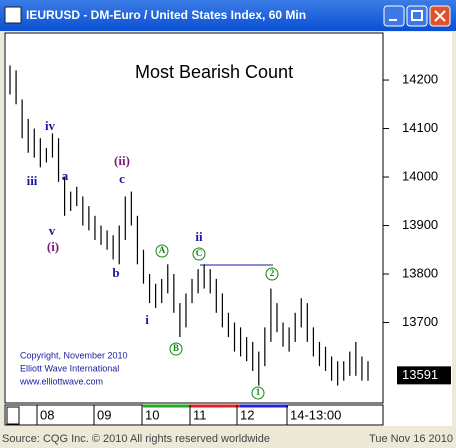  What do you see at coordinates (420, 175) in the screenshot?
I see `y-tick-label: 14000` at bounding box center [420, 175].